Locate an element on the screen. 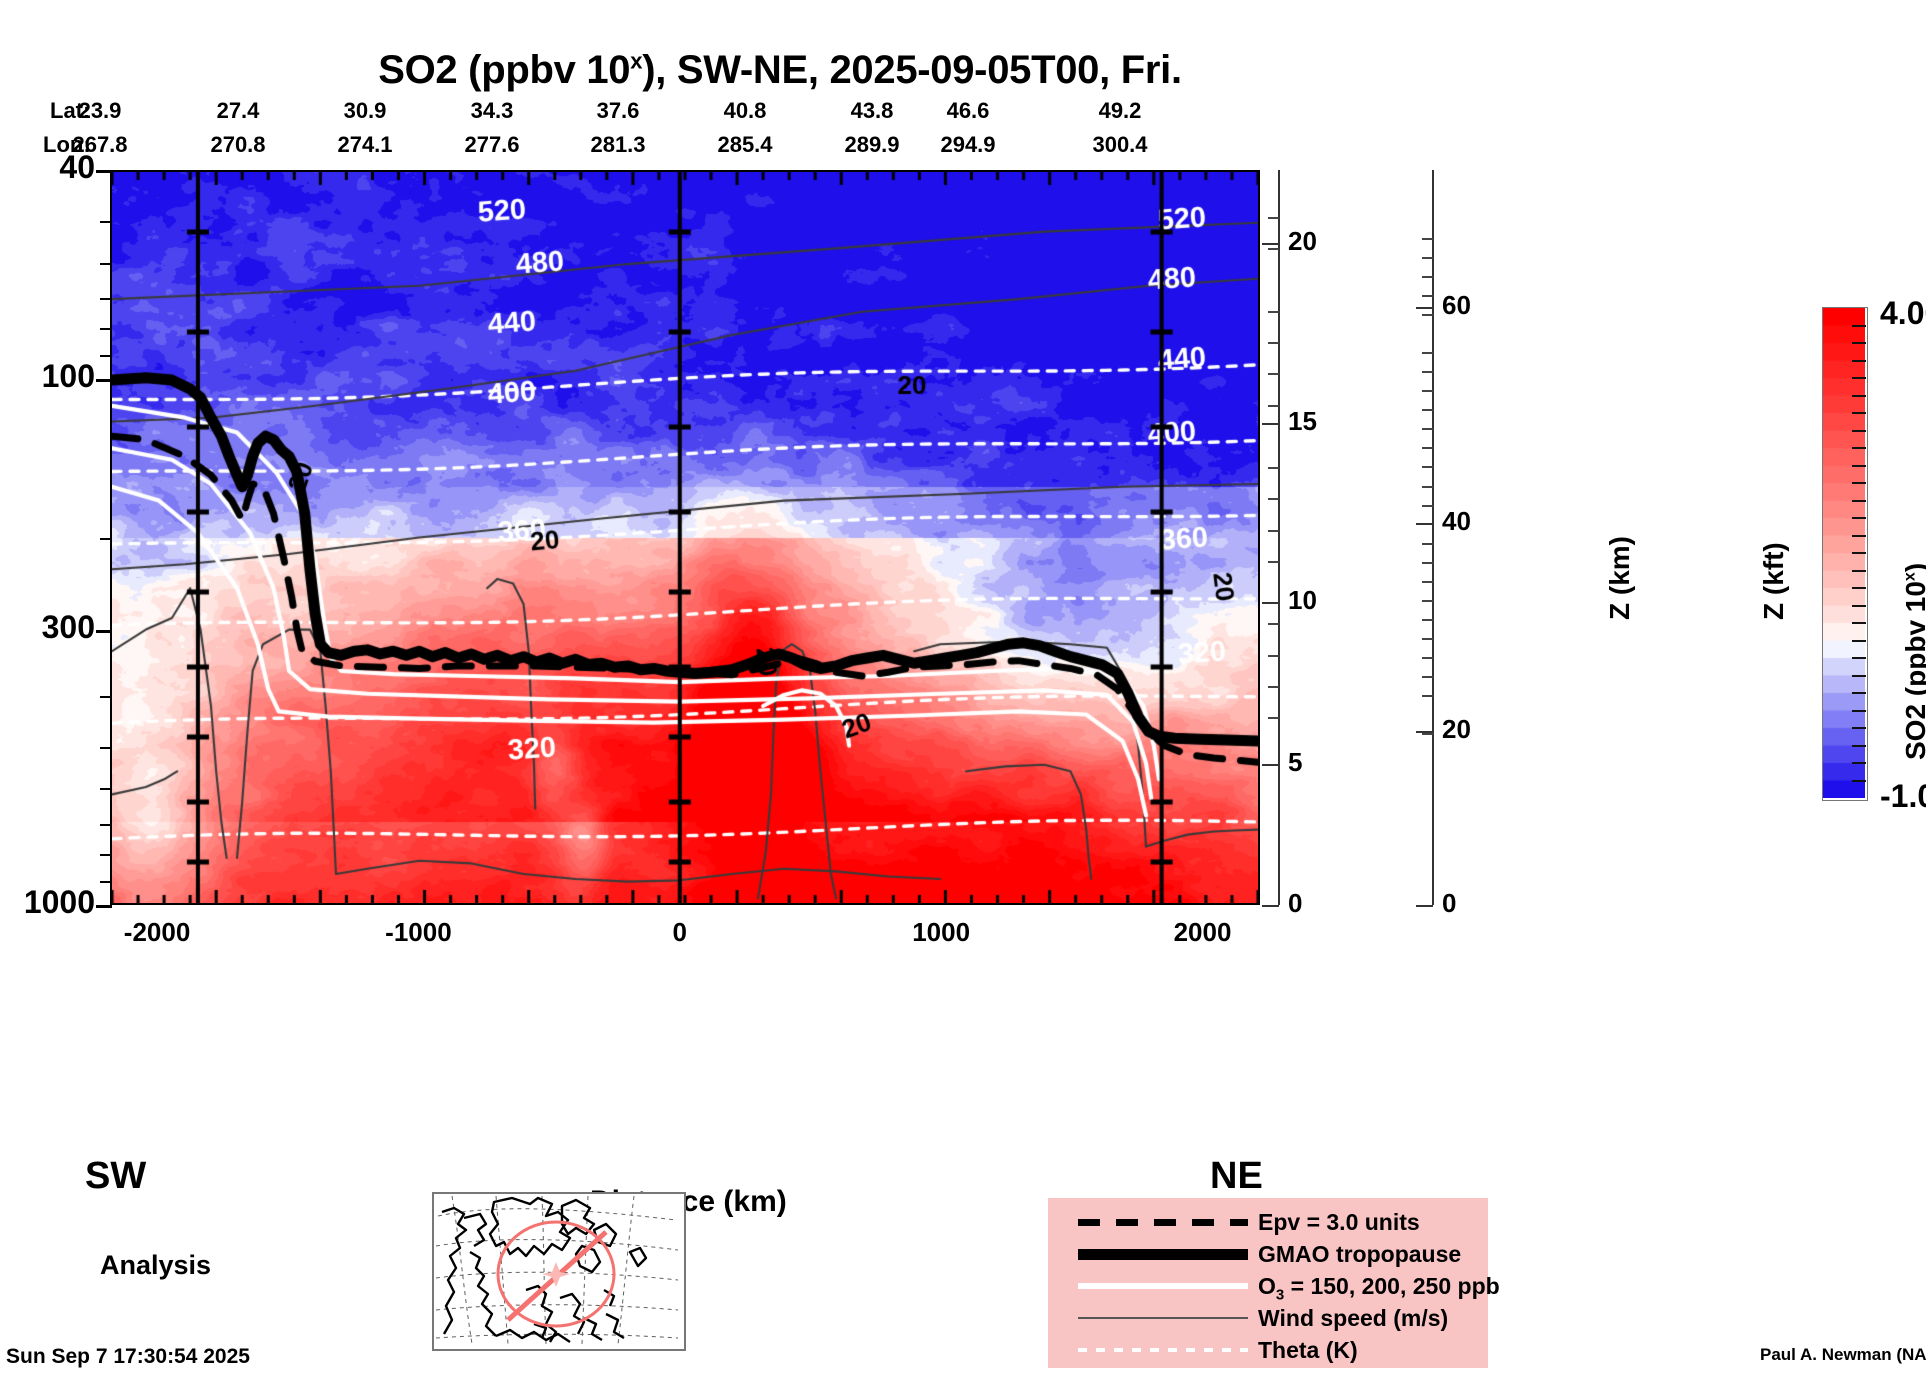 The image size is (1926, 1394). lon-value: 289.9 is located at coordinates (872, 144).